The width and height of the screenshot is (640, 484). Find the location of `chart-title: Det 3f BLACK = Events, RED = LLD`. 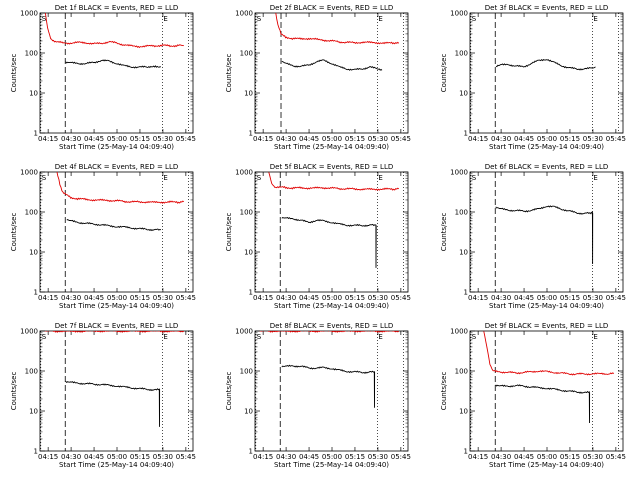

chart-title: Det 3f BLACK = Events, RED = LLD is located at coordinates (546, 8).